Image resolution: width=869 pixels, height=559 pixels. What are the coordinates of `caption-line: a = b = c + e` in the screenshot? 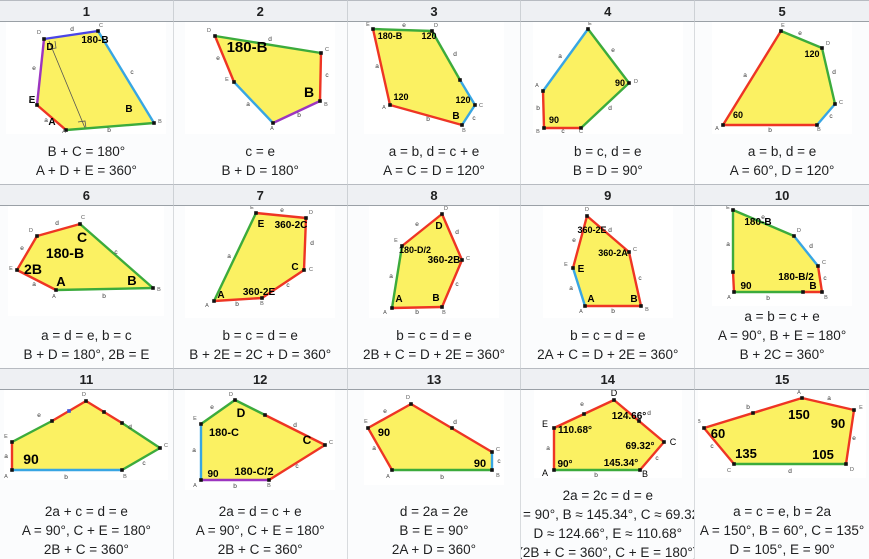 It's located at (782, 316).